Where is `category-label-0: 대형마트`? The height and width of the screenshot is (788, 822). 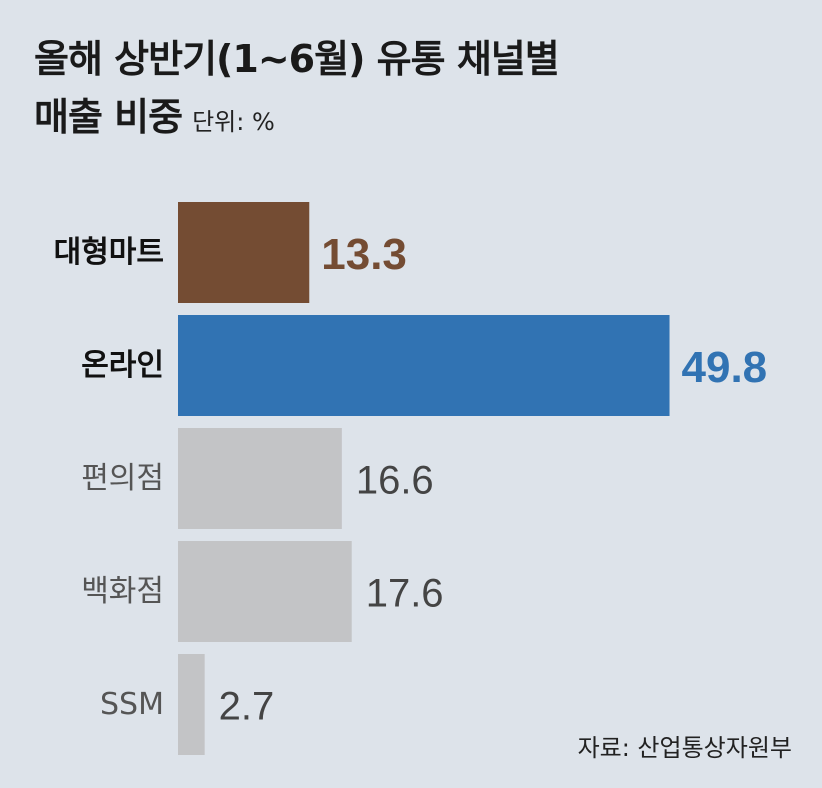 category-label-0: 대형마트 is located at coordinates (109, 252).